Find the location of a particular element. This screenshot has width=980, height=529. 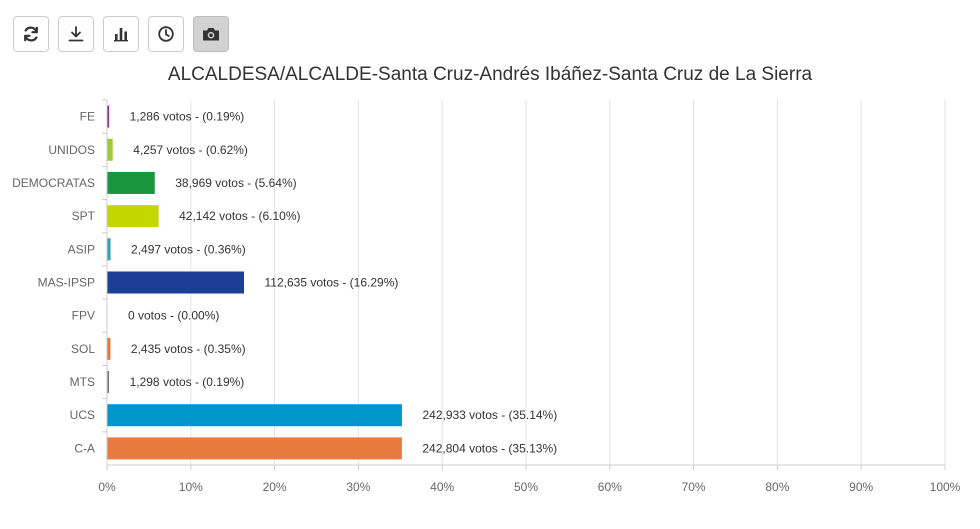

data-label: 0 votos - (0.00%) is located at coordinates (173, 316).